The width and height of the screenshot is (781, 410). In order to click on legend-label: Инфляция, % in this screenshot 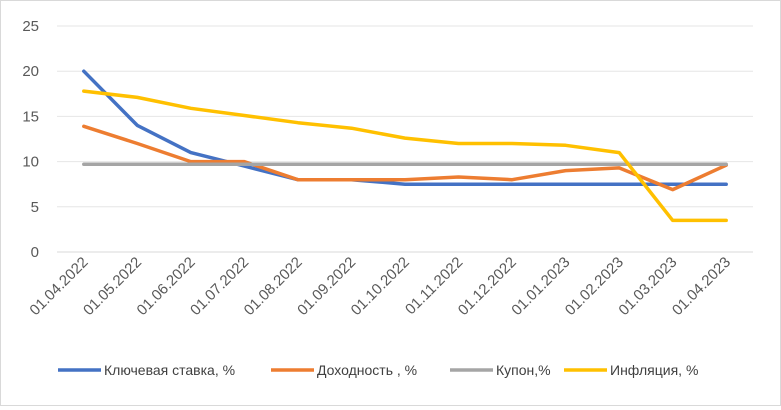, I will do `click(654, 370)`.